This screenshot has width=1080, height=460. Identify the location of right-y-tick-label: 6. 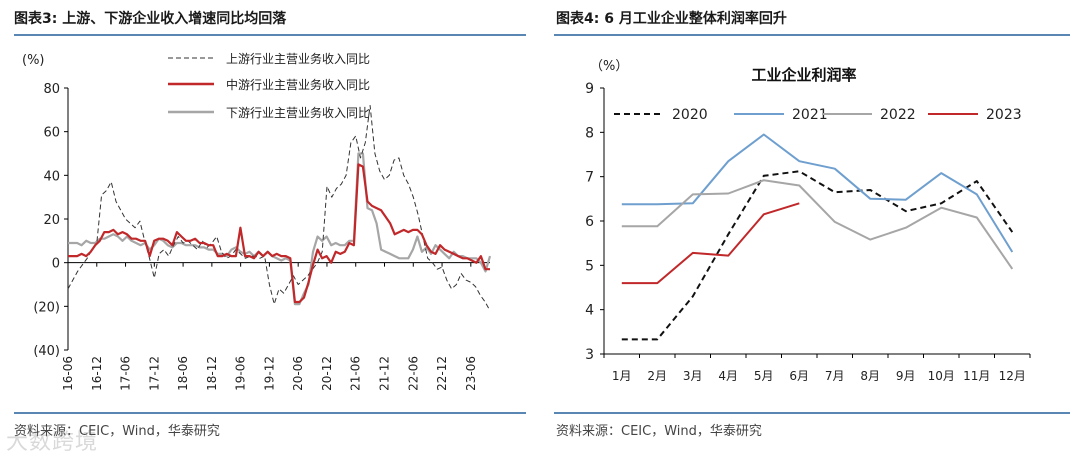
(589, 222).